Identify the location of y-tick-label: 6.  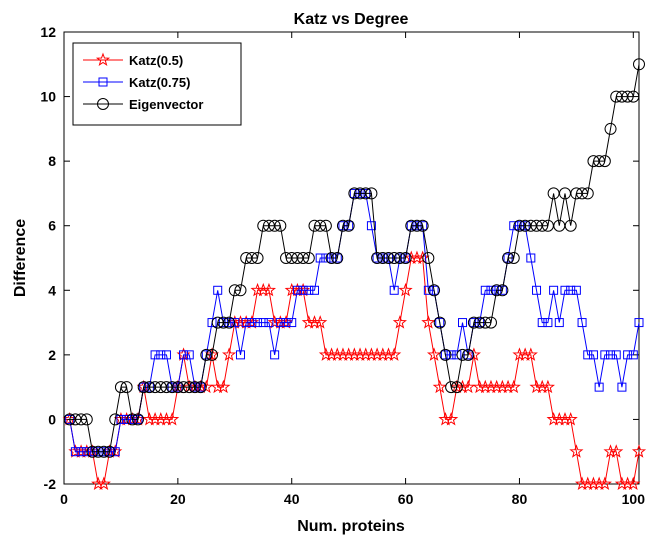
(52, 226).